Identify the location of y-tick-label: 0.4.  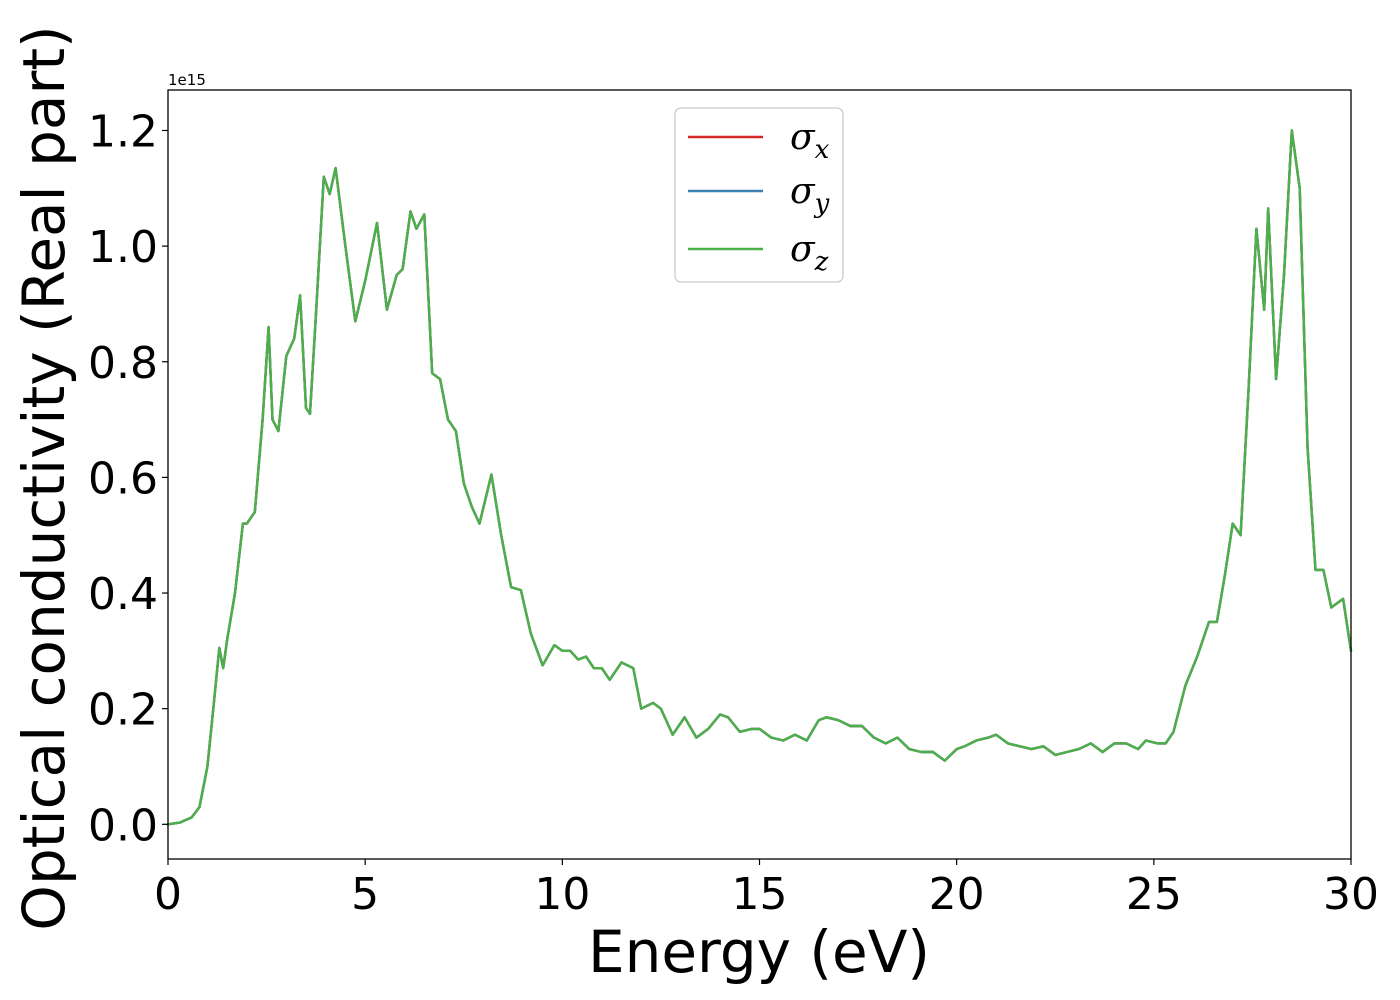
(123, 594).